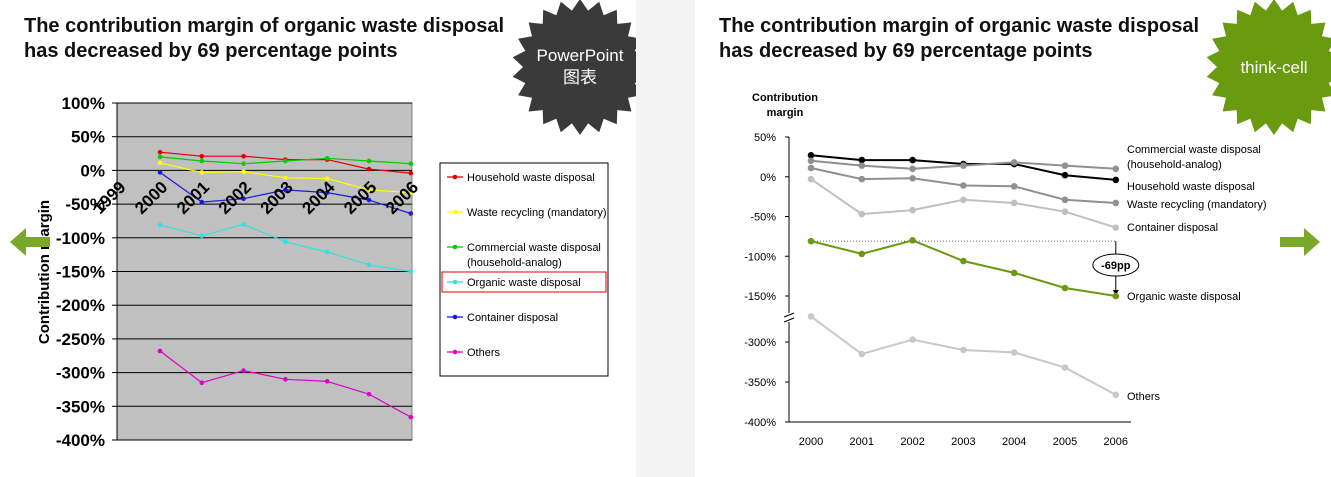  I want to click on badge-label: think-cell, so click(1273, 67).